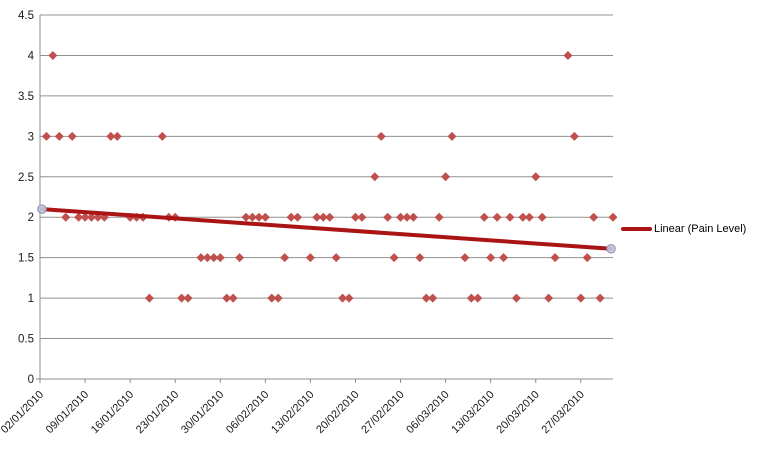 This screenshot has width=759, height=456. I want to click on x-tick-label: 02/01/2010, so click(23, 412).